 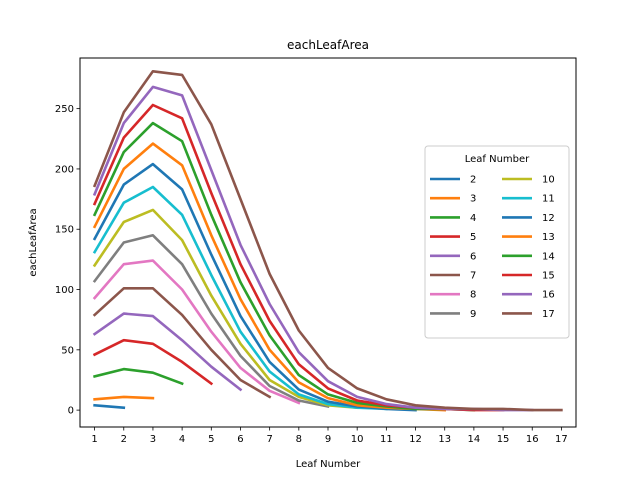 I want to click on x-tick-label: 10, so click(x=357, y=439).